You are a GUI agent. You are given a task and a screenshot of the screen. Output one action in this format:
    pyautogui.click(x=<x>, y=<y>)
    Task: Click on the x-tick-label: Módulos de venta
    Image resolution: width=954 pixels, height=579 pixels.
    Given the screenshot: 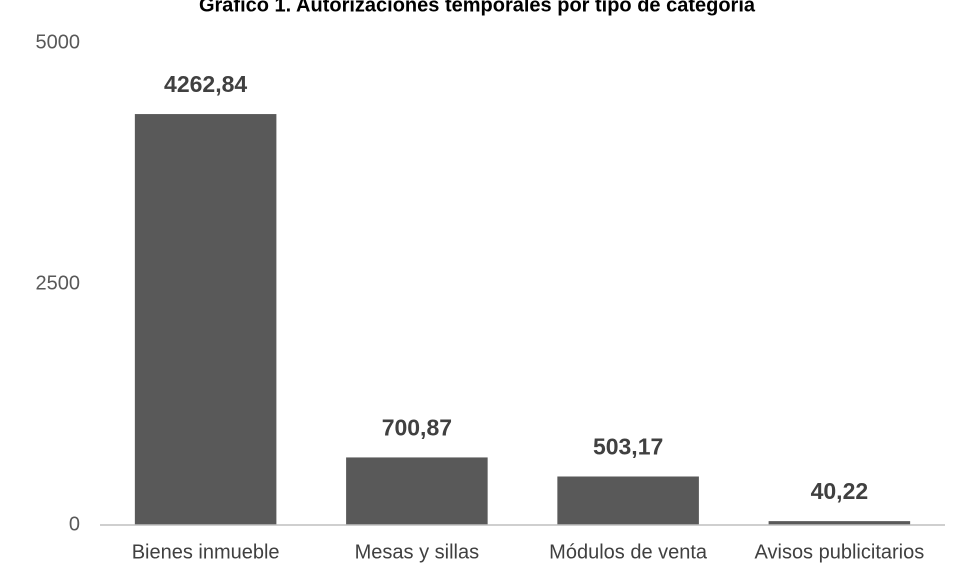 What is the action you would take?
    pyautogui.click(x=628, y=552)
    